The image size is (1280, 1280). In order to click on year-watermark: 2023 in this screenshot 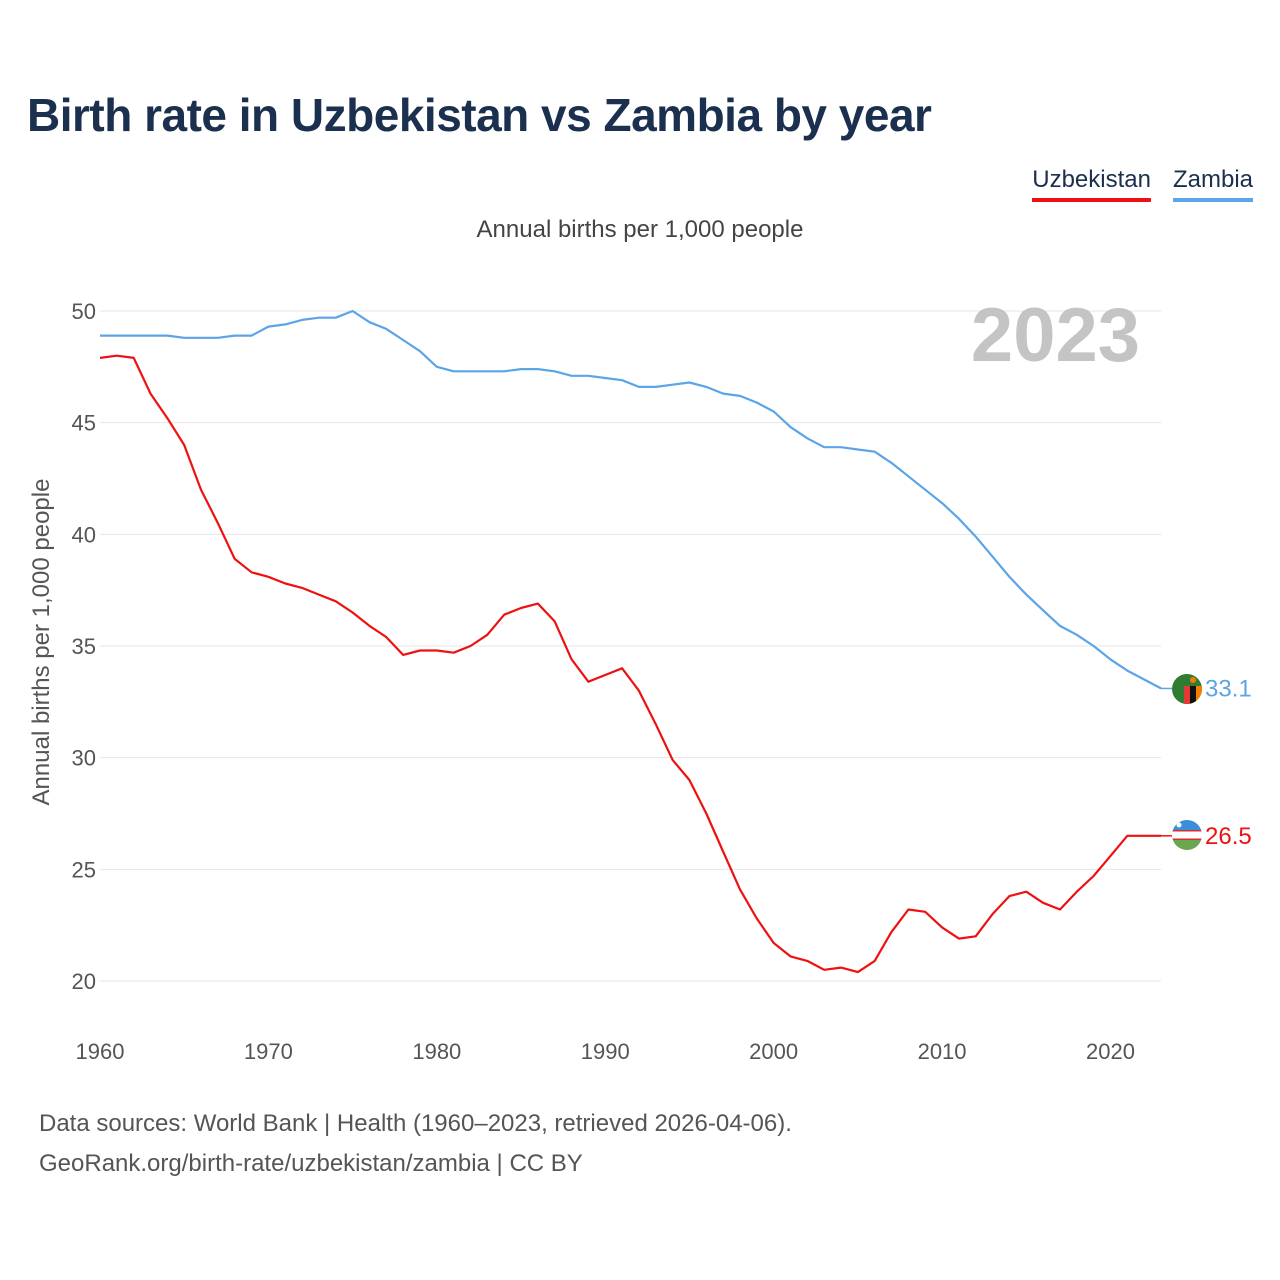, I will do `click(1055, 335)`.